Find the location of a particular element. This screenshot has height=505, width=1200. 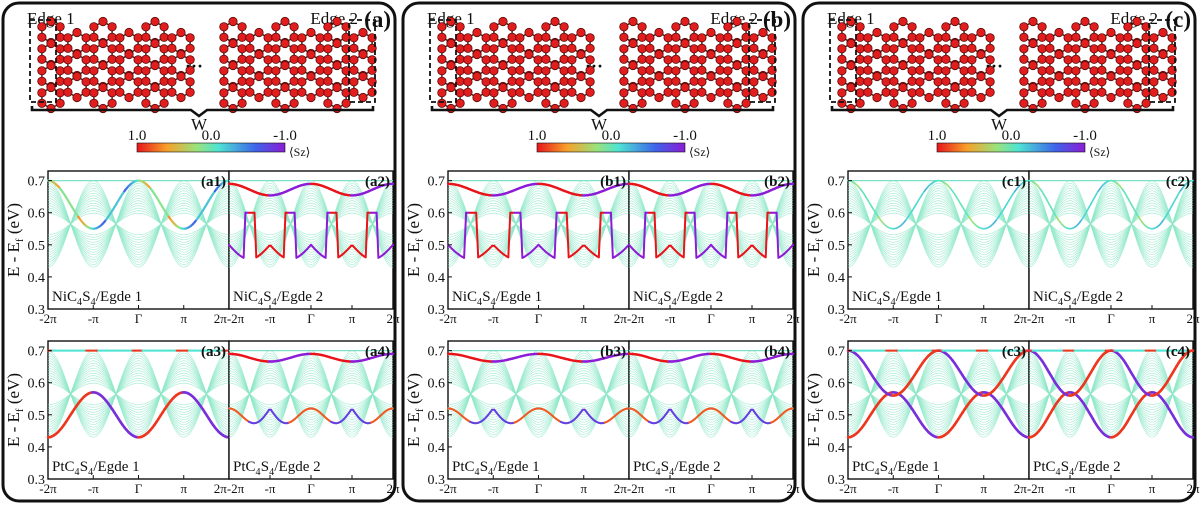

edge-states is located at coordinates (1111, 204).